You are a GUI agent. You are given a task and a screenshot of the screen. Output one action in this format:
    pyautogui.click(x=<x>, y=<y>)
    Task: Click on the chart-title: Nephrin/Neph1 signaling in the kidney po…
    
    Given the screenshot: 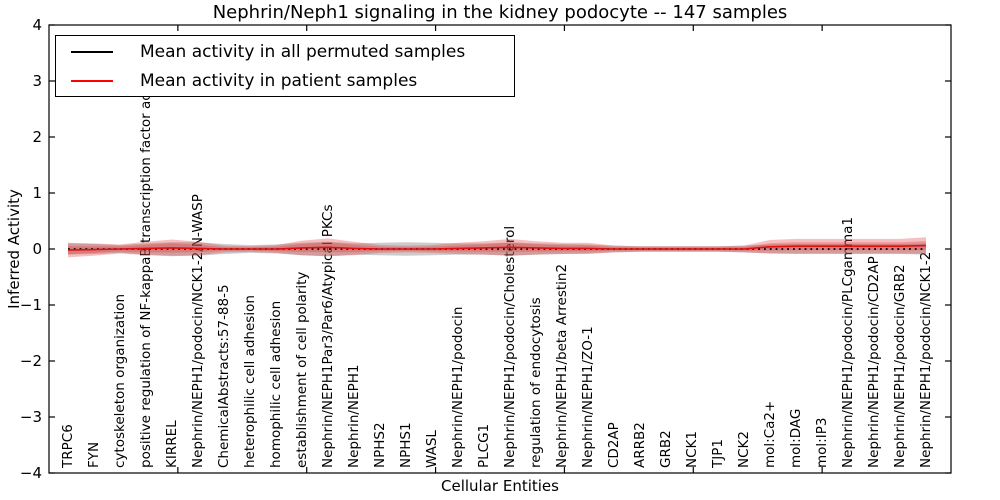 What is the action you would take?
    pyautogui.click(x=500, y=12)
    